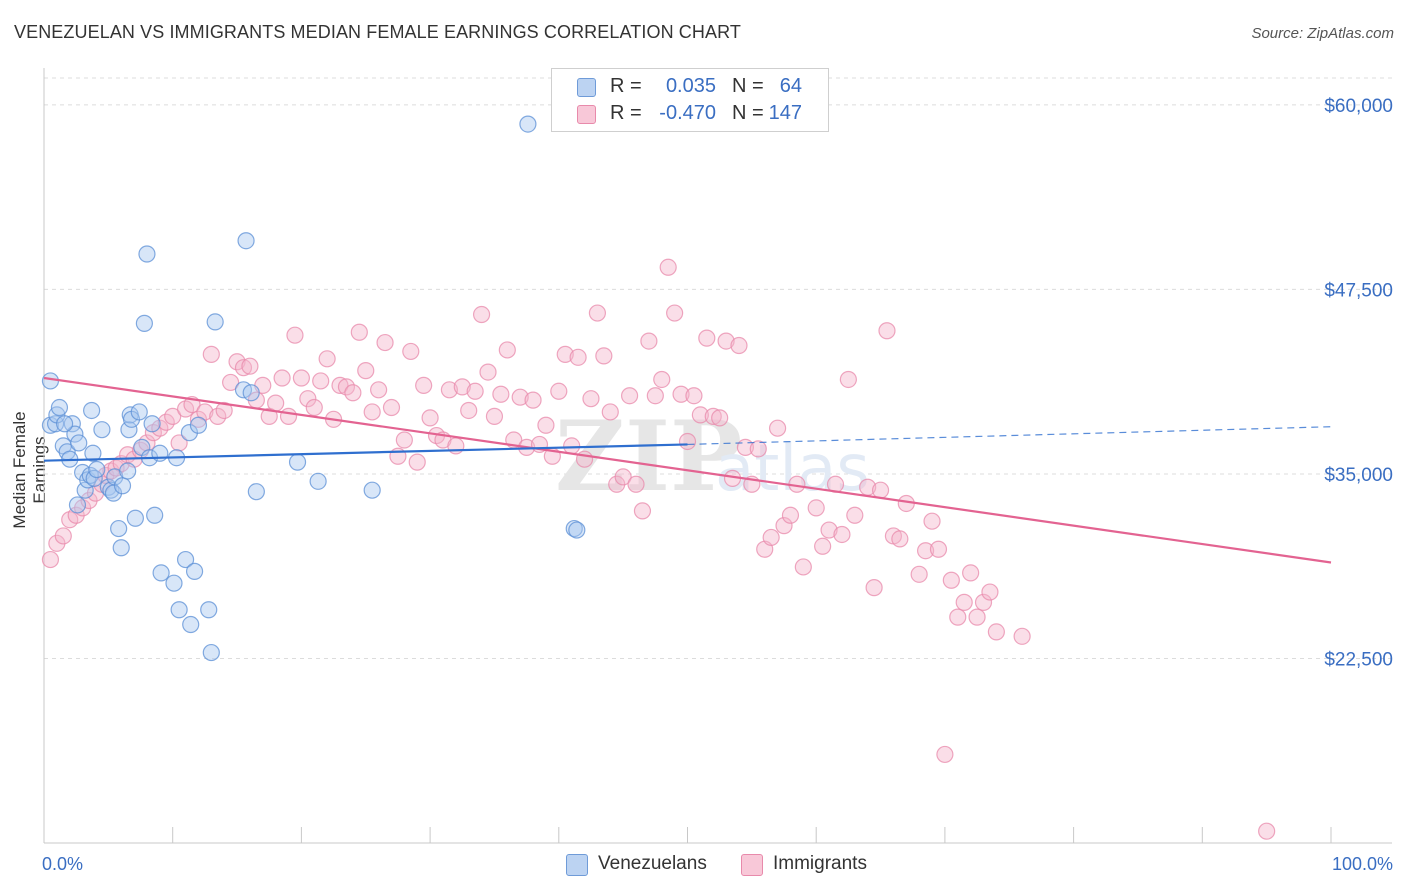 The image size is (1406, 892). I want to click on legend-row-venezuelans: R = 0.035 N = 64, so click(690, 86).